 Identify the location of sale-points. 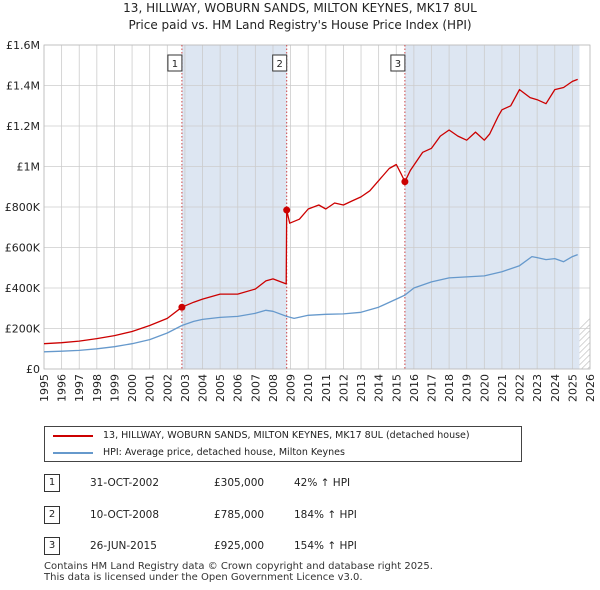
(293, 244).